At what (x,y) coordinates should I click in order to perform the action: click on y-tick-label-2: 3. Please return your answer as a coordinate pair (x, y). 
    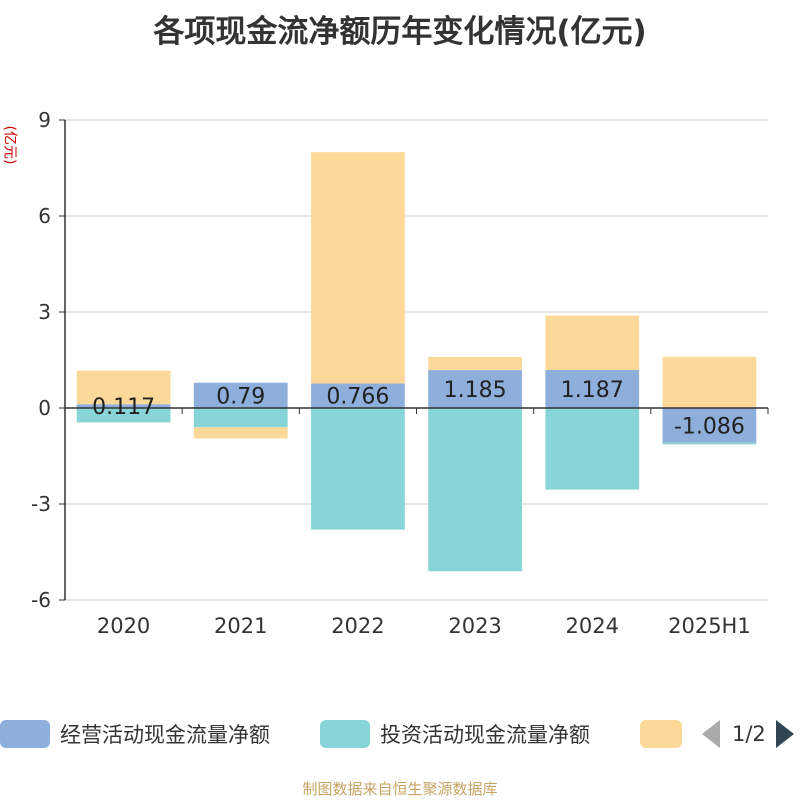
    Looking at the image, I should click on (44, 312).